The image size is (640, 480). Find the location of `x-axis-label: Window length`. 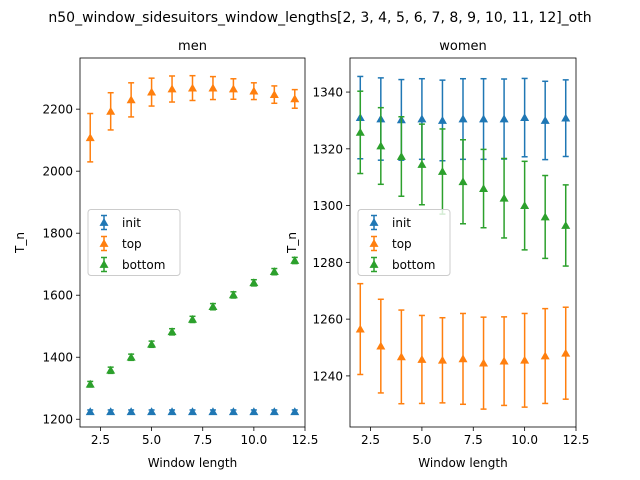

x-axis-label: Window length is located at coordinates (462, 463).